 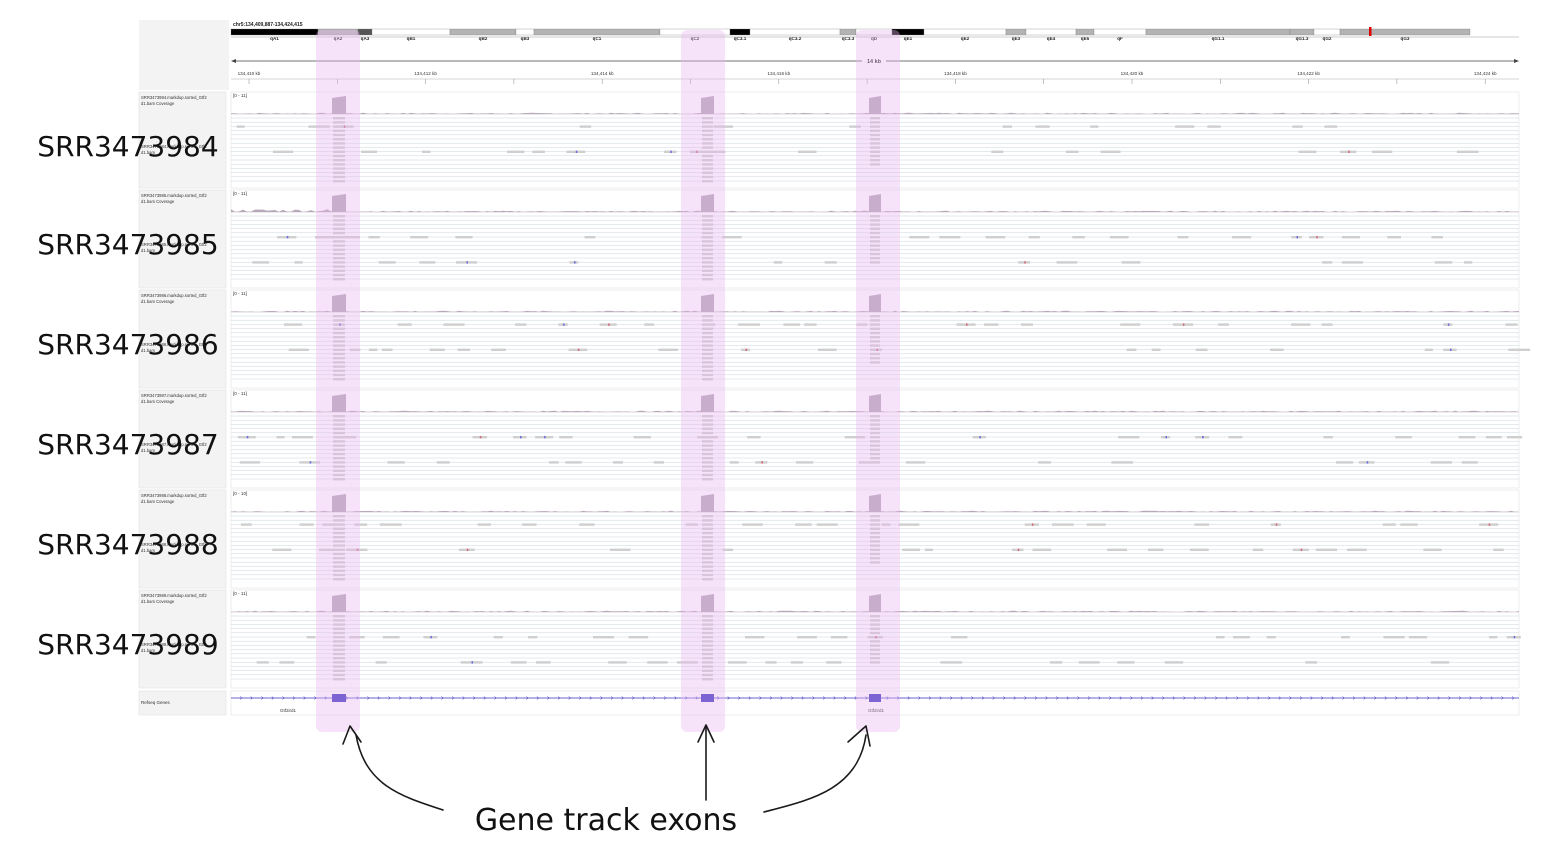 I want to click on refseq-name-panel, so click(x=182, y=703).